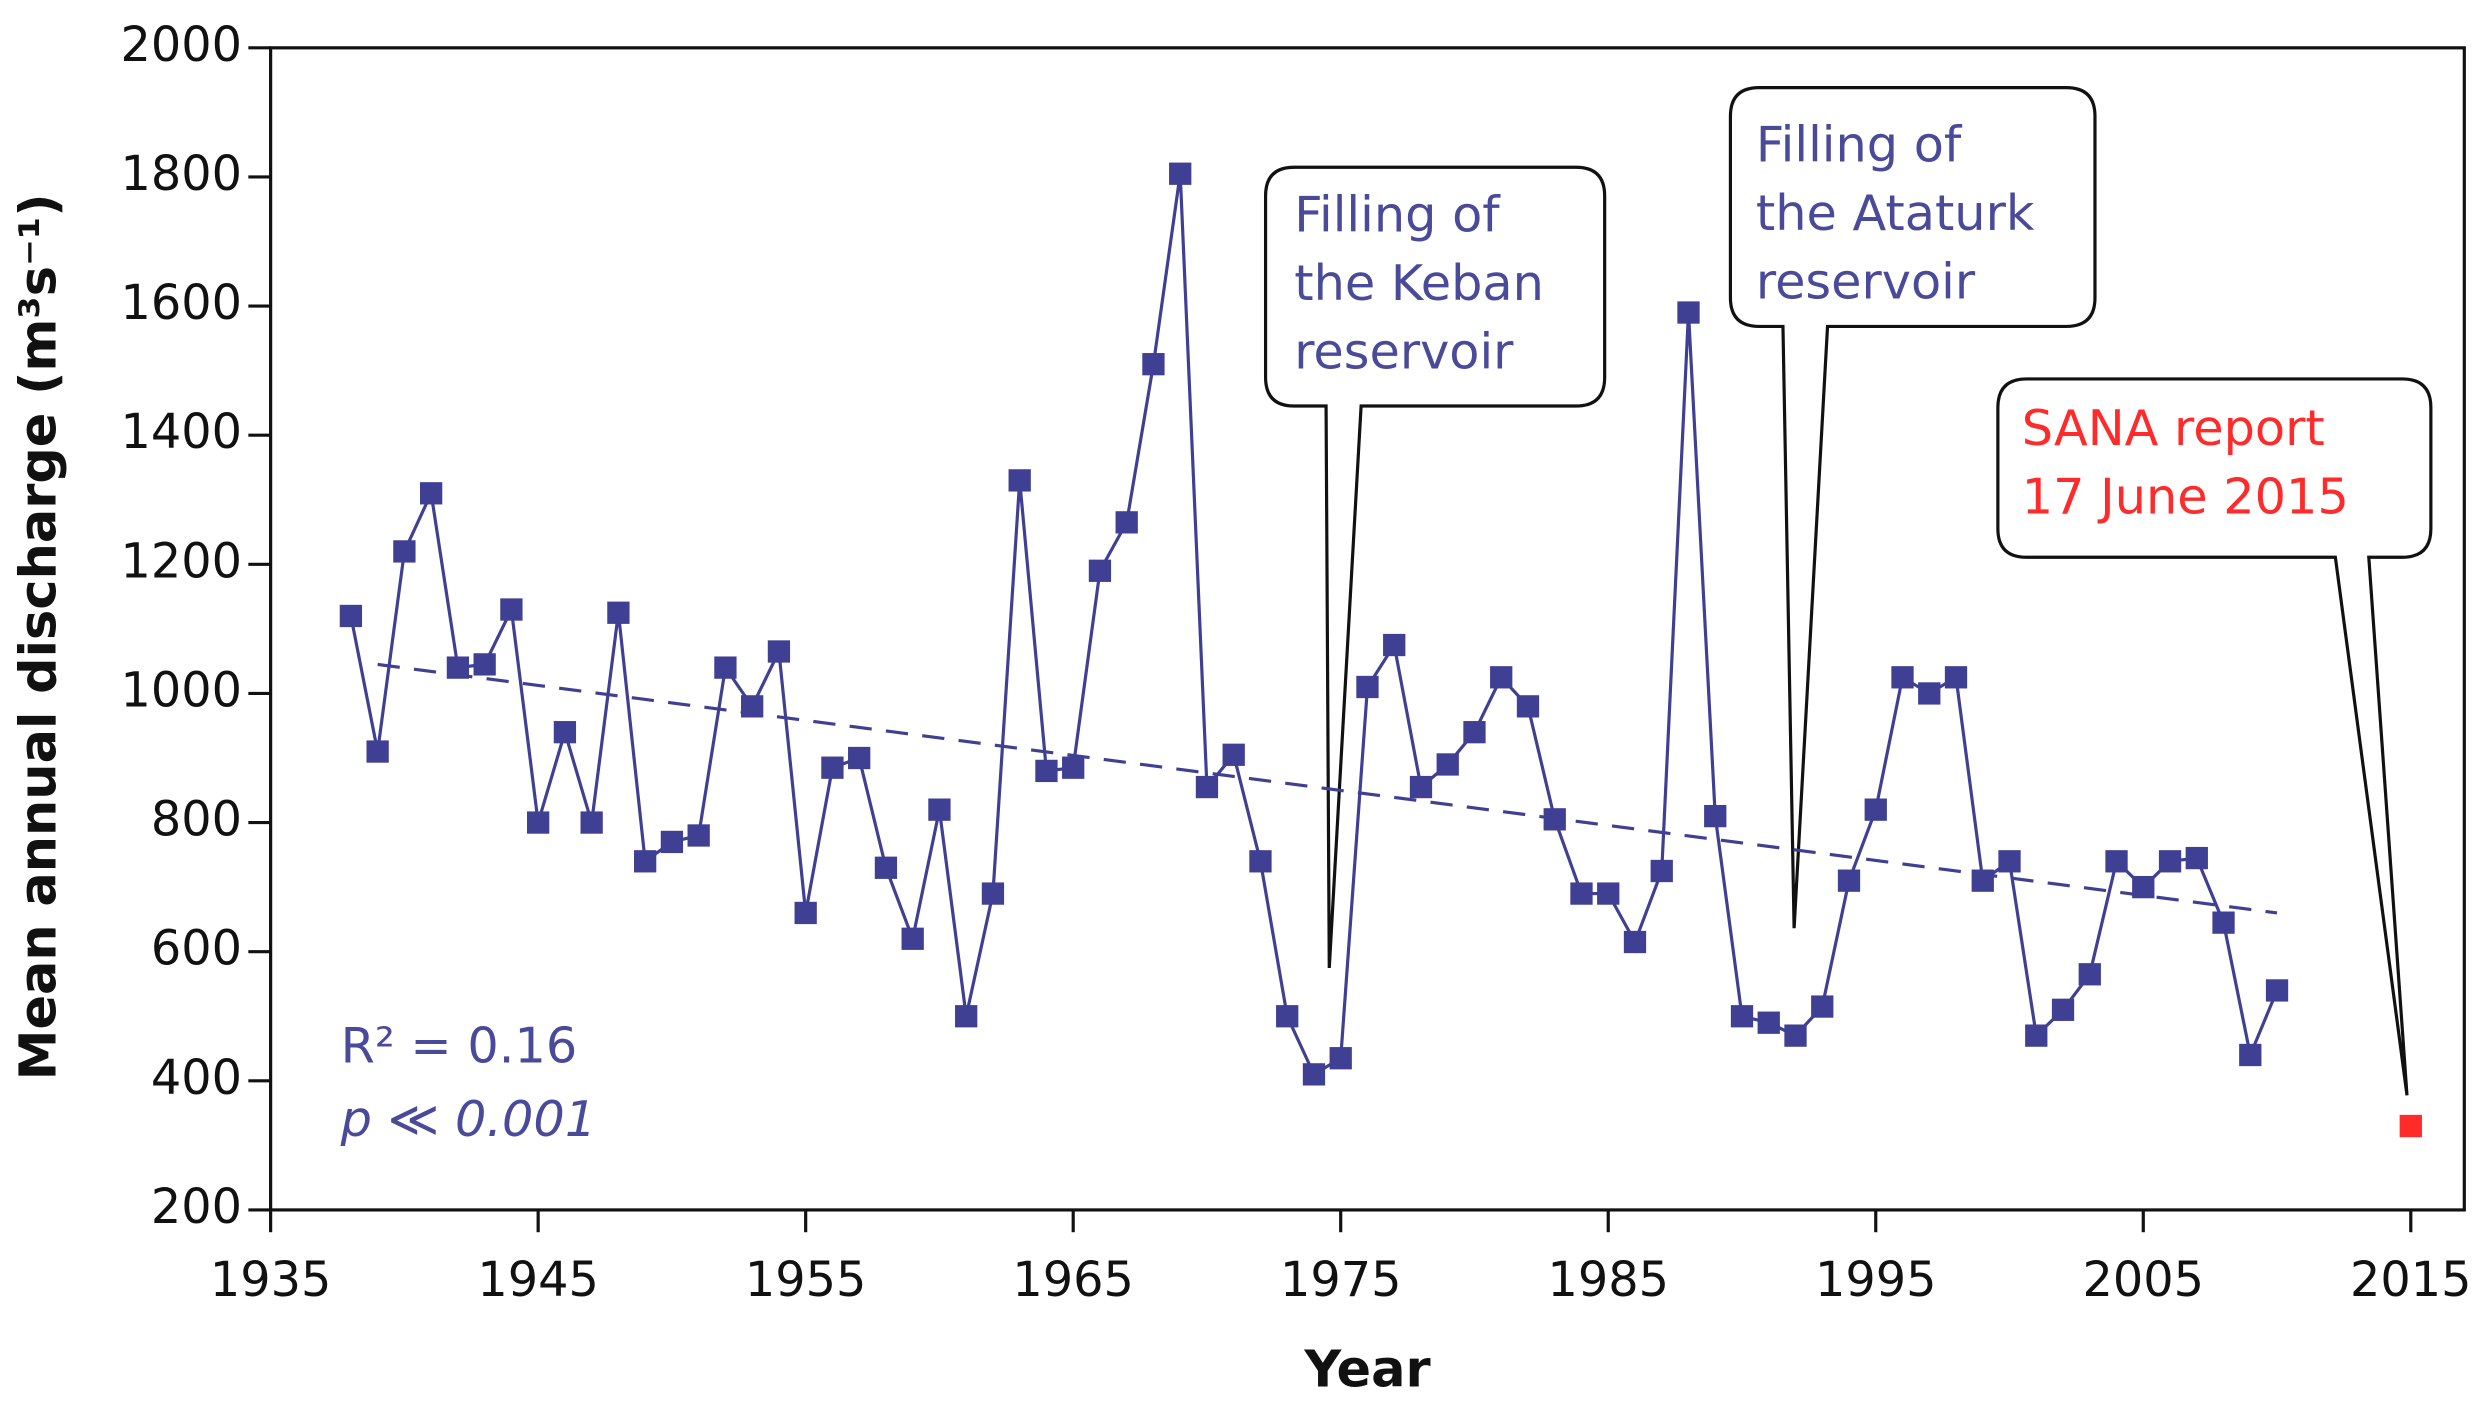  I want to click on callout-text: 17 June 2015, so click(2185, 496).